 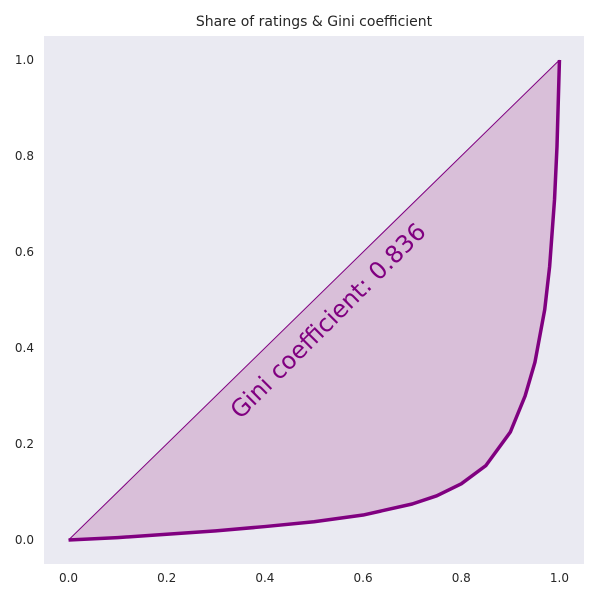 I want to click on x-axis-ticks: 0.0 0.2 0.4 0.6 0.8 1.0, so click(x=314, y=578).